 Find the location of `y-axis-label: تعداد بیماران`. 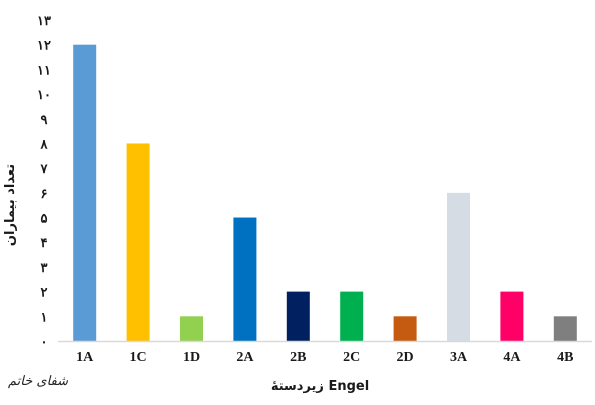

y-axis-label: تعداد بیماران is located at coordinates (10, 205).